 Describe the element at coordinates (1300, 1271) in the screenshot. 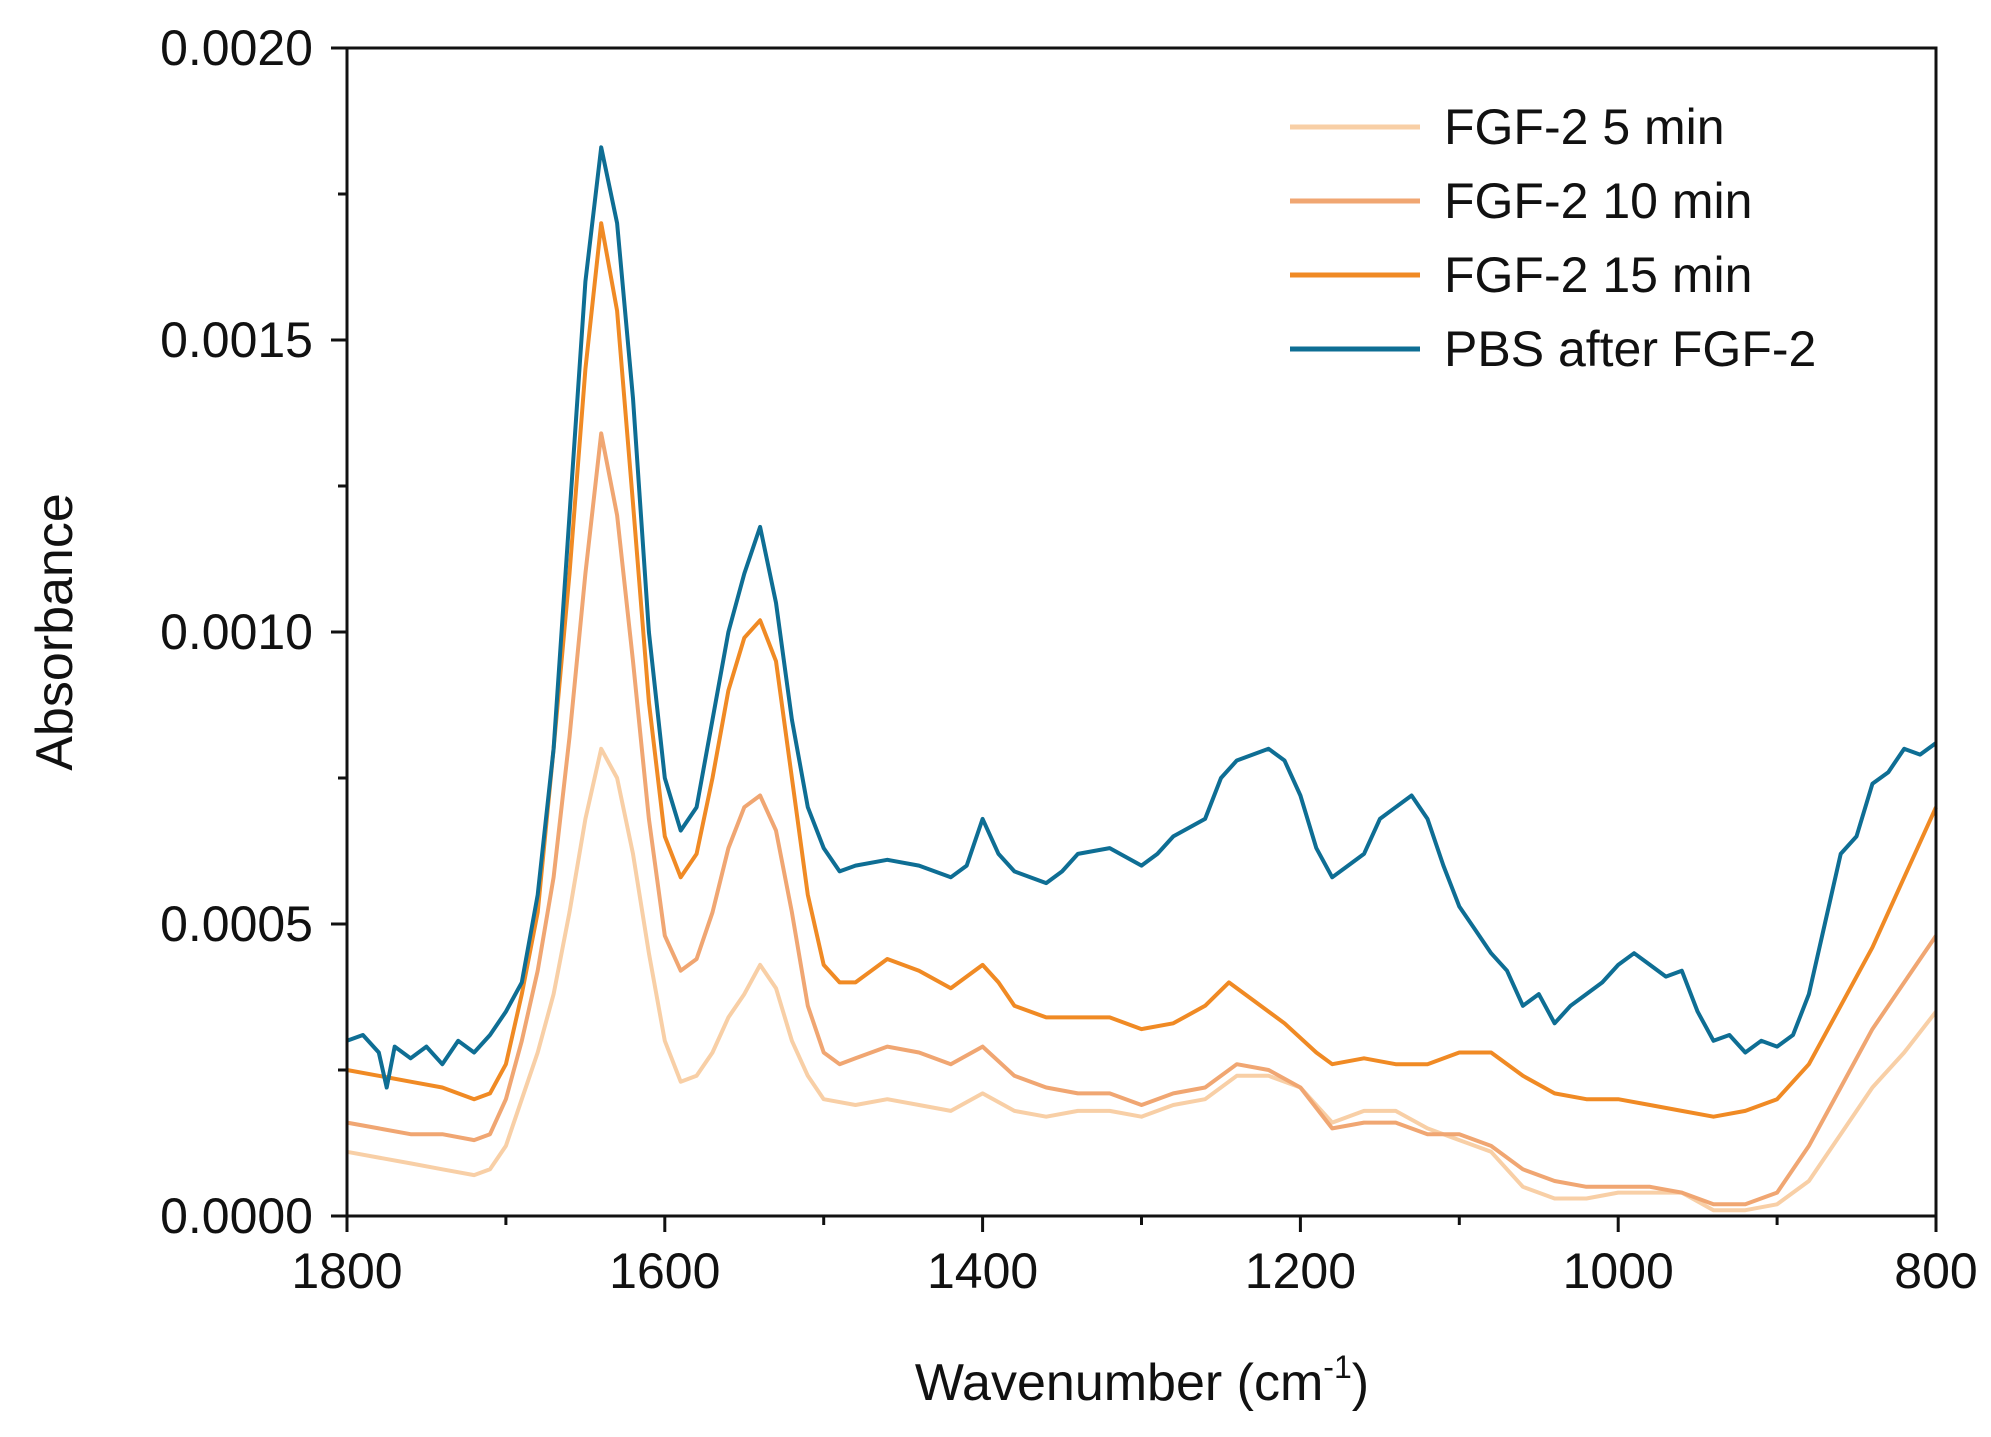

I see `x-tick-label: 1200` at that location.